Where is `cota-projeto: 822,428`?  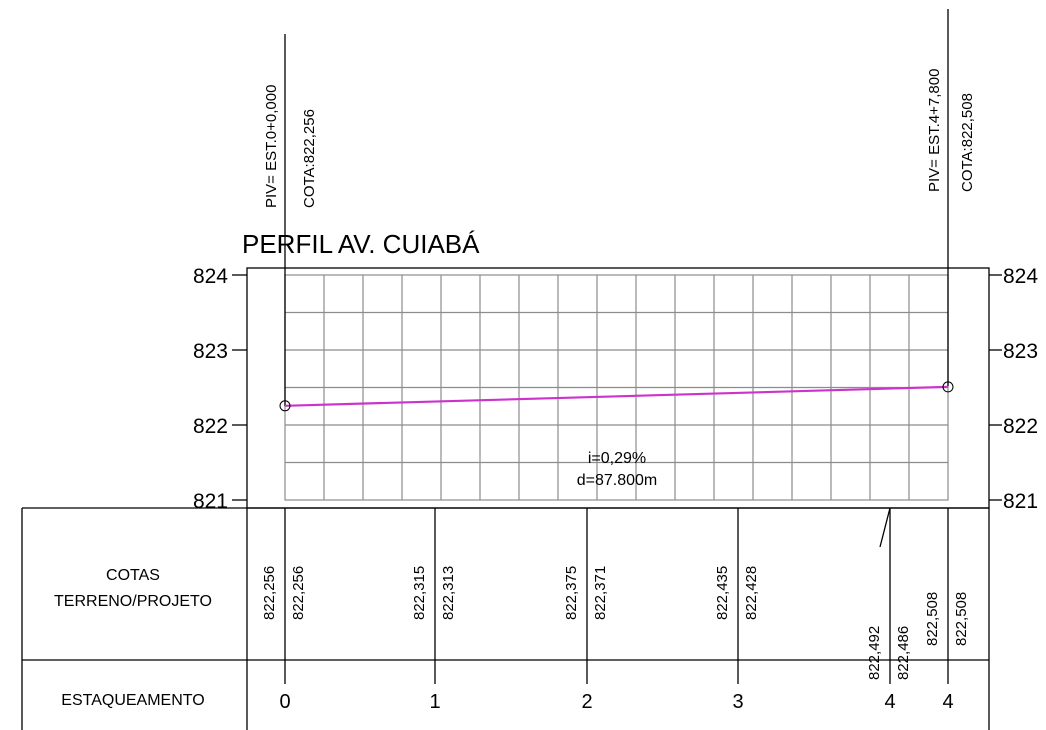
cota-projeto: 822,428 is located at coordinates (751, 593).